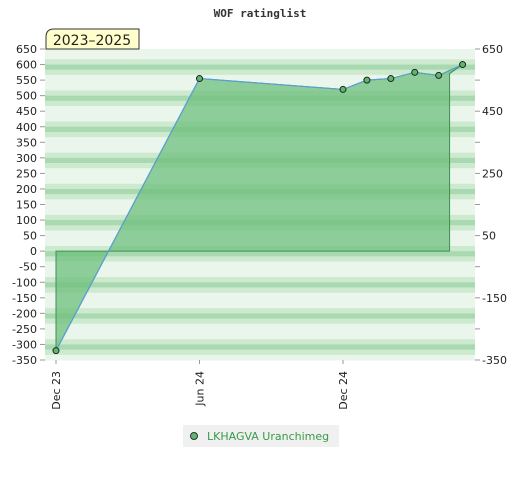 This screenshot has height=480, width=520. Describe the element at coordinates (26, 96) in the screenshot. I see `left-y-tick-label: 500` at that location.